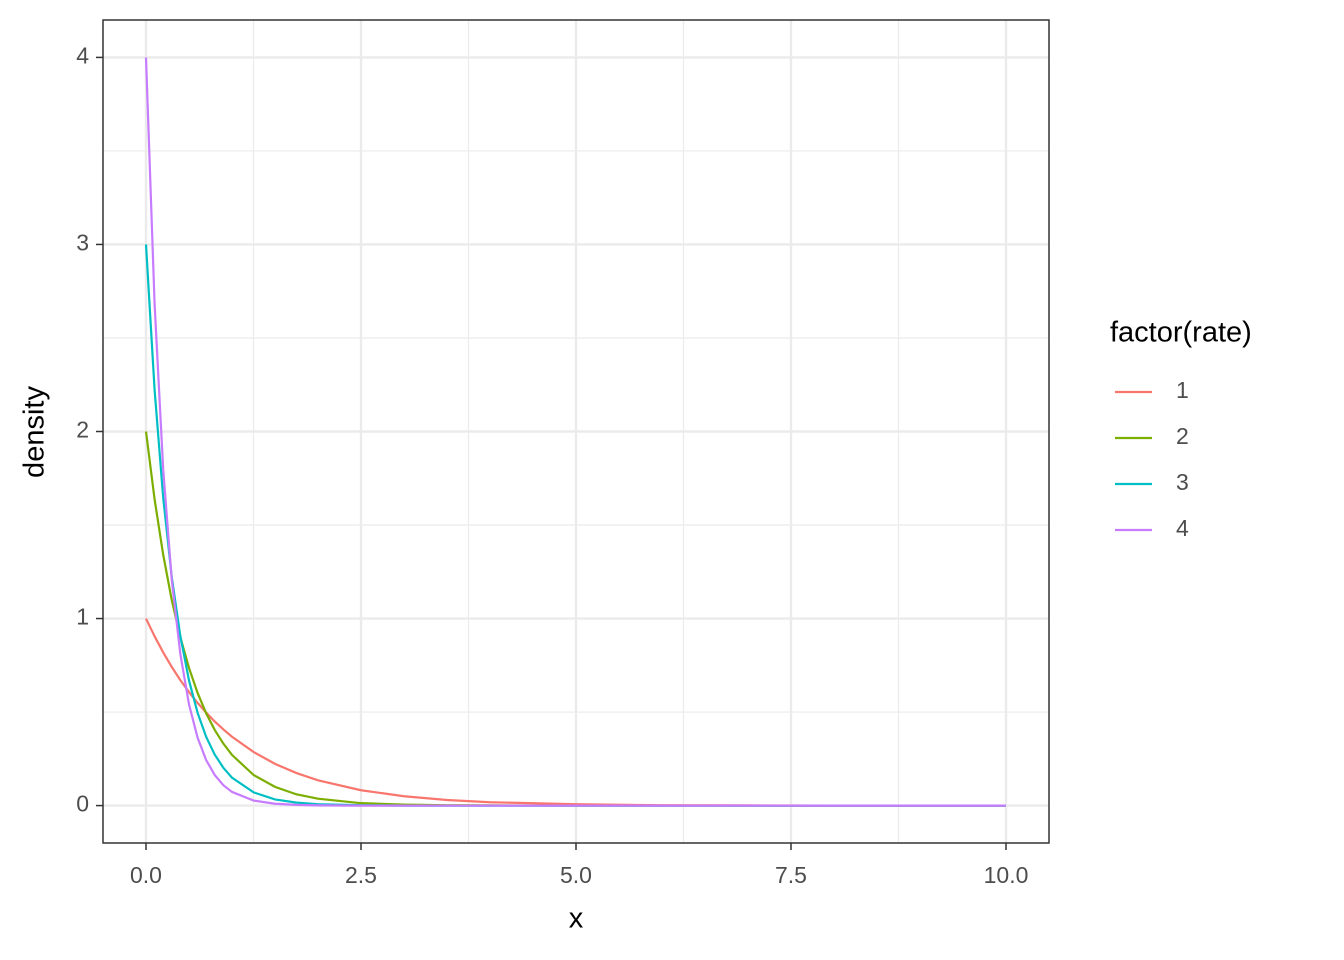 Image resolution: width=1344 pixels, height=960 pixels. What do you see at coordinates (1181, 333) in the screenshot?
I see `legend-title: factor(rate)` at bounding box center [1181, 333].